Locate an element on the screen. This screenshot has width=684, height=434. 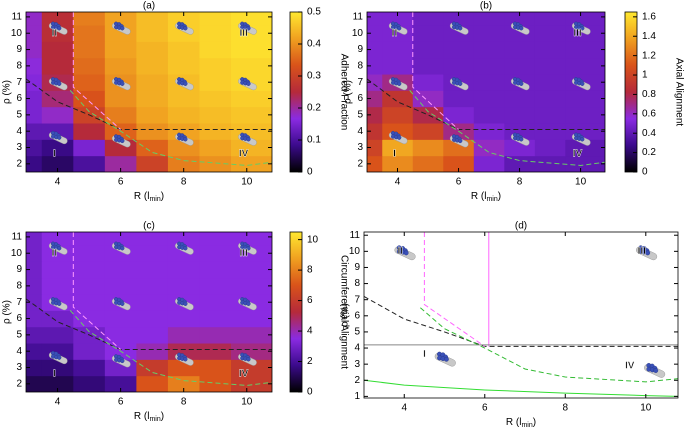
colorbar-tick-label: 1 is located at coordinates (645, 75).